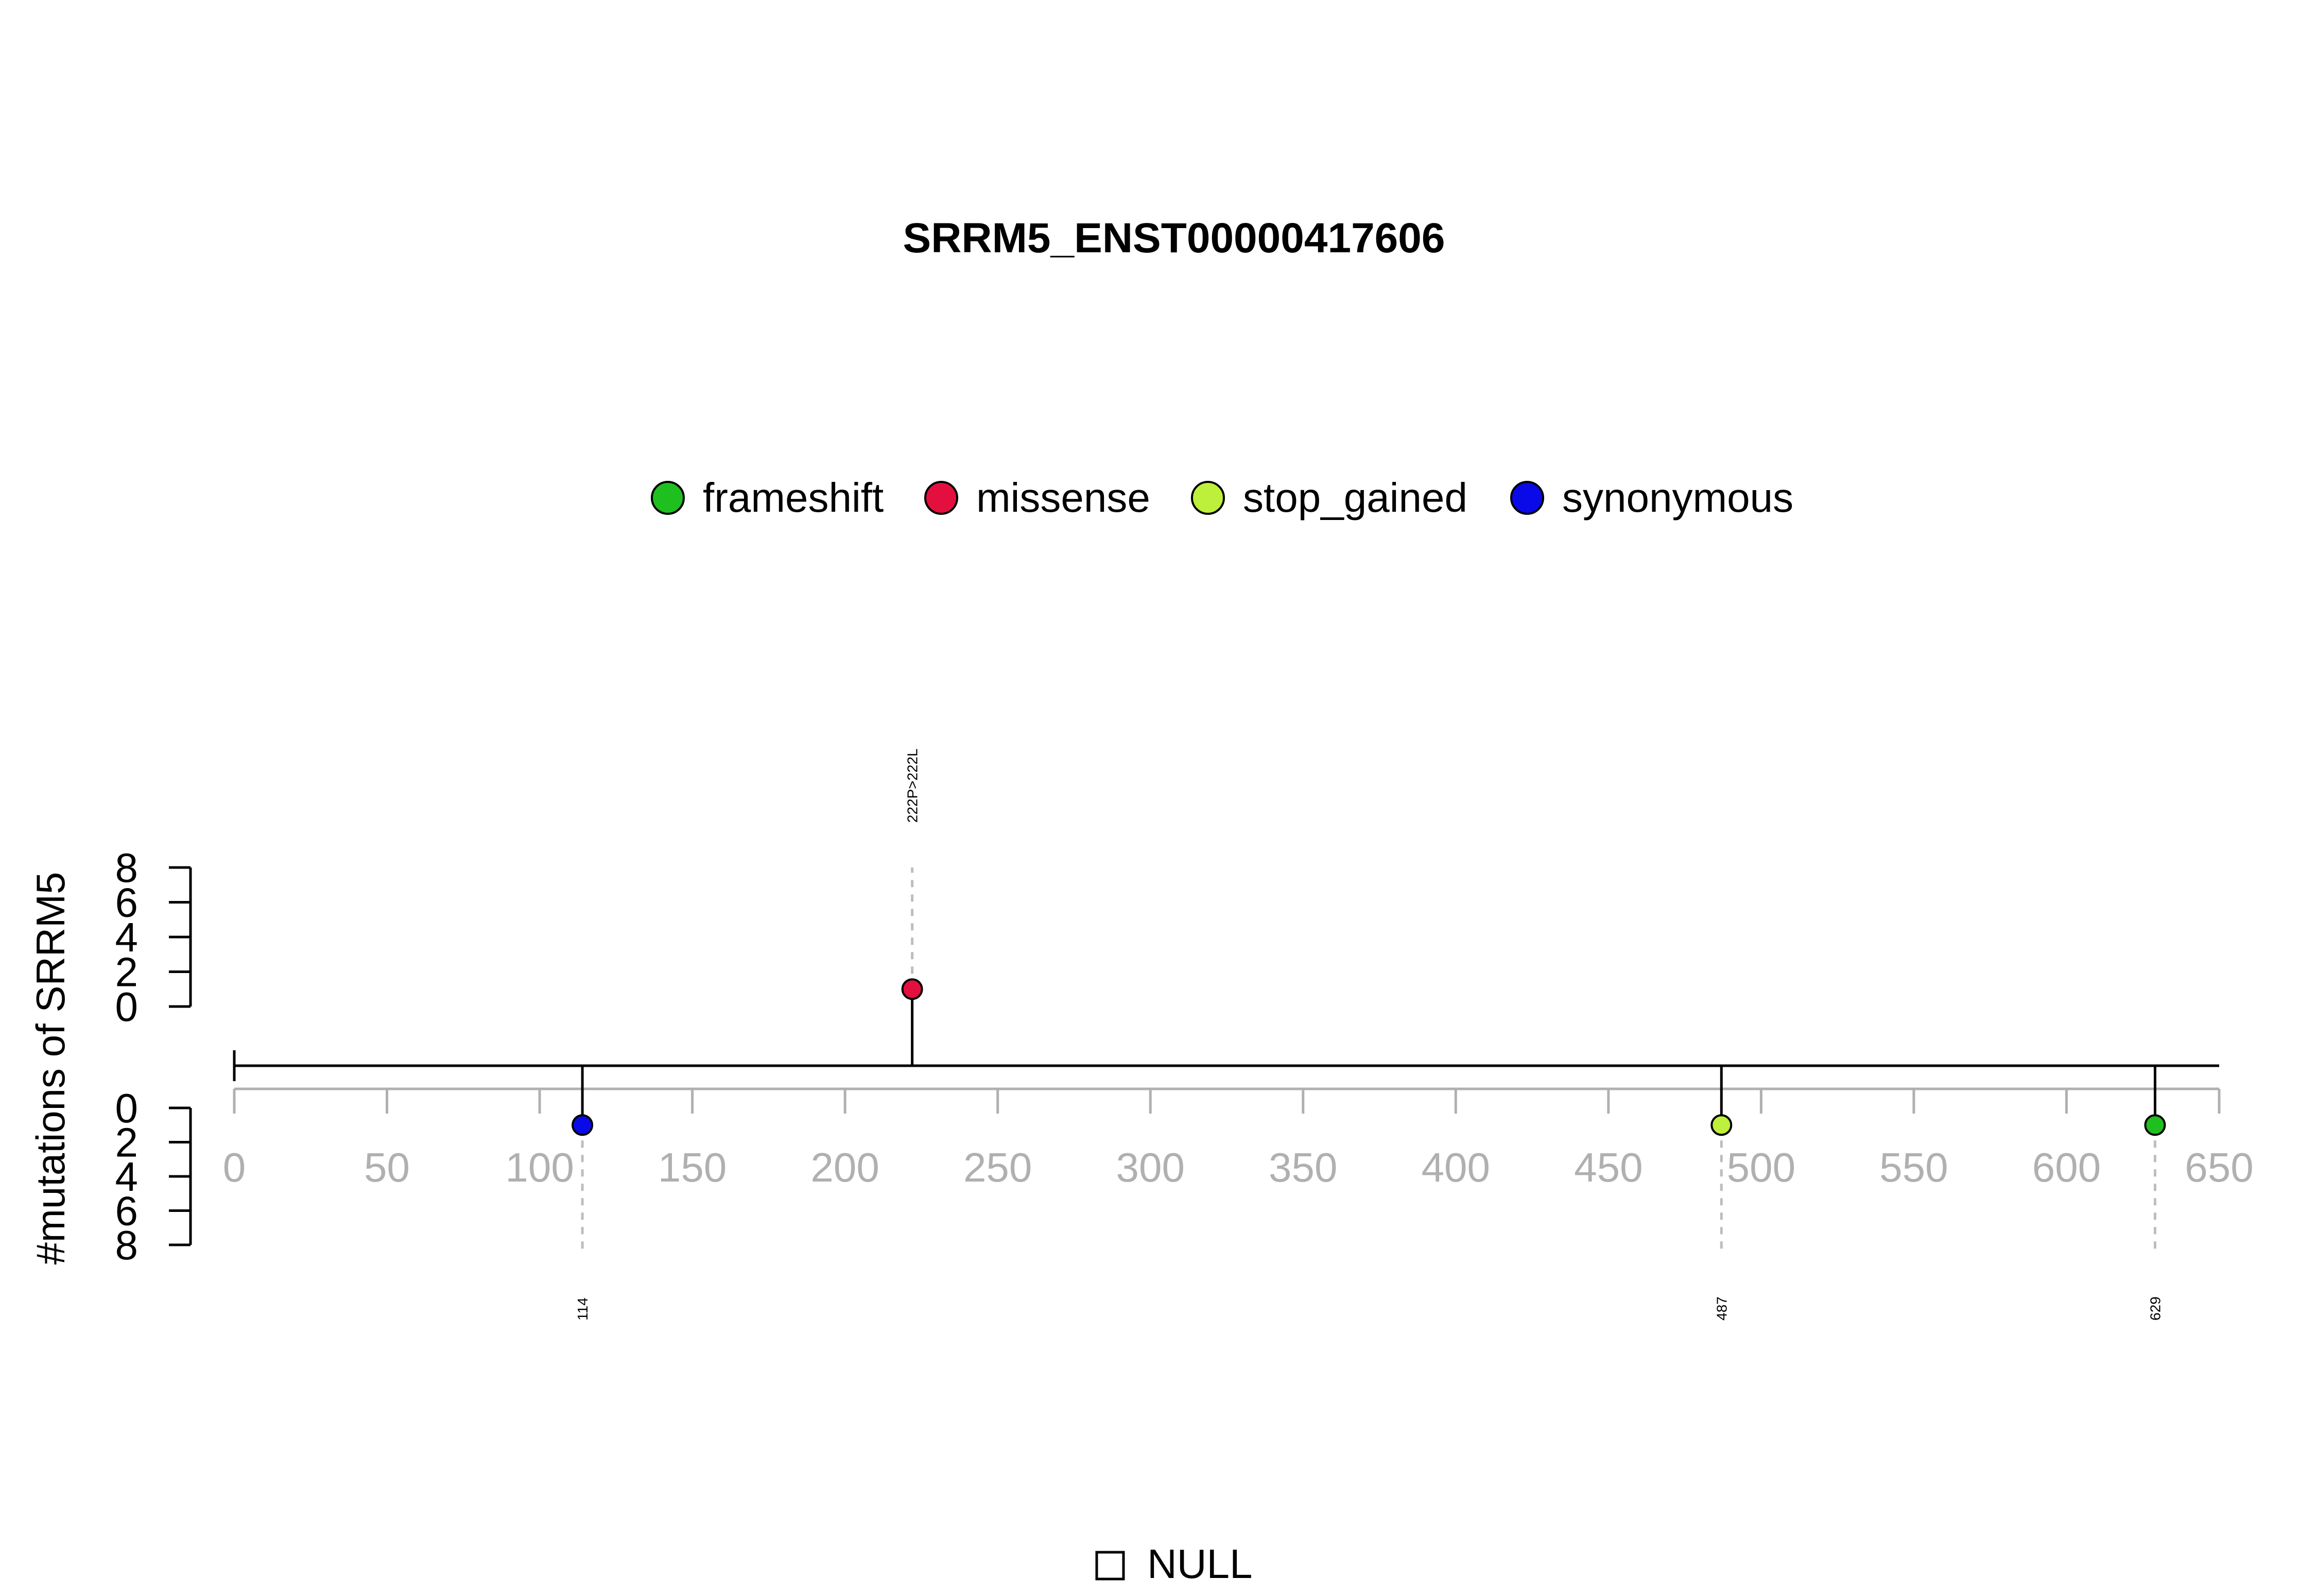  What do you see at coordinates (1456, 1167) in the screenshot?
I see `x-tick-label: 400` at bounding box center [1456, 1167].